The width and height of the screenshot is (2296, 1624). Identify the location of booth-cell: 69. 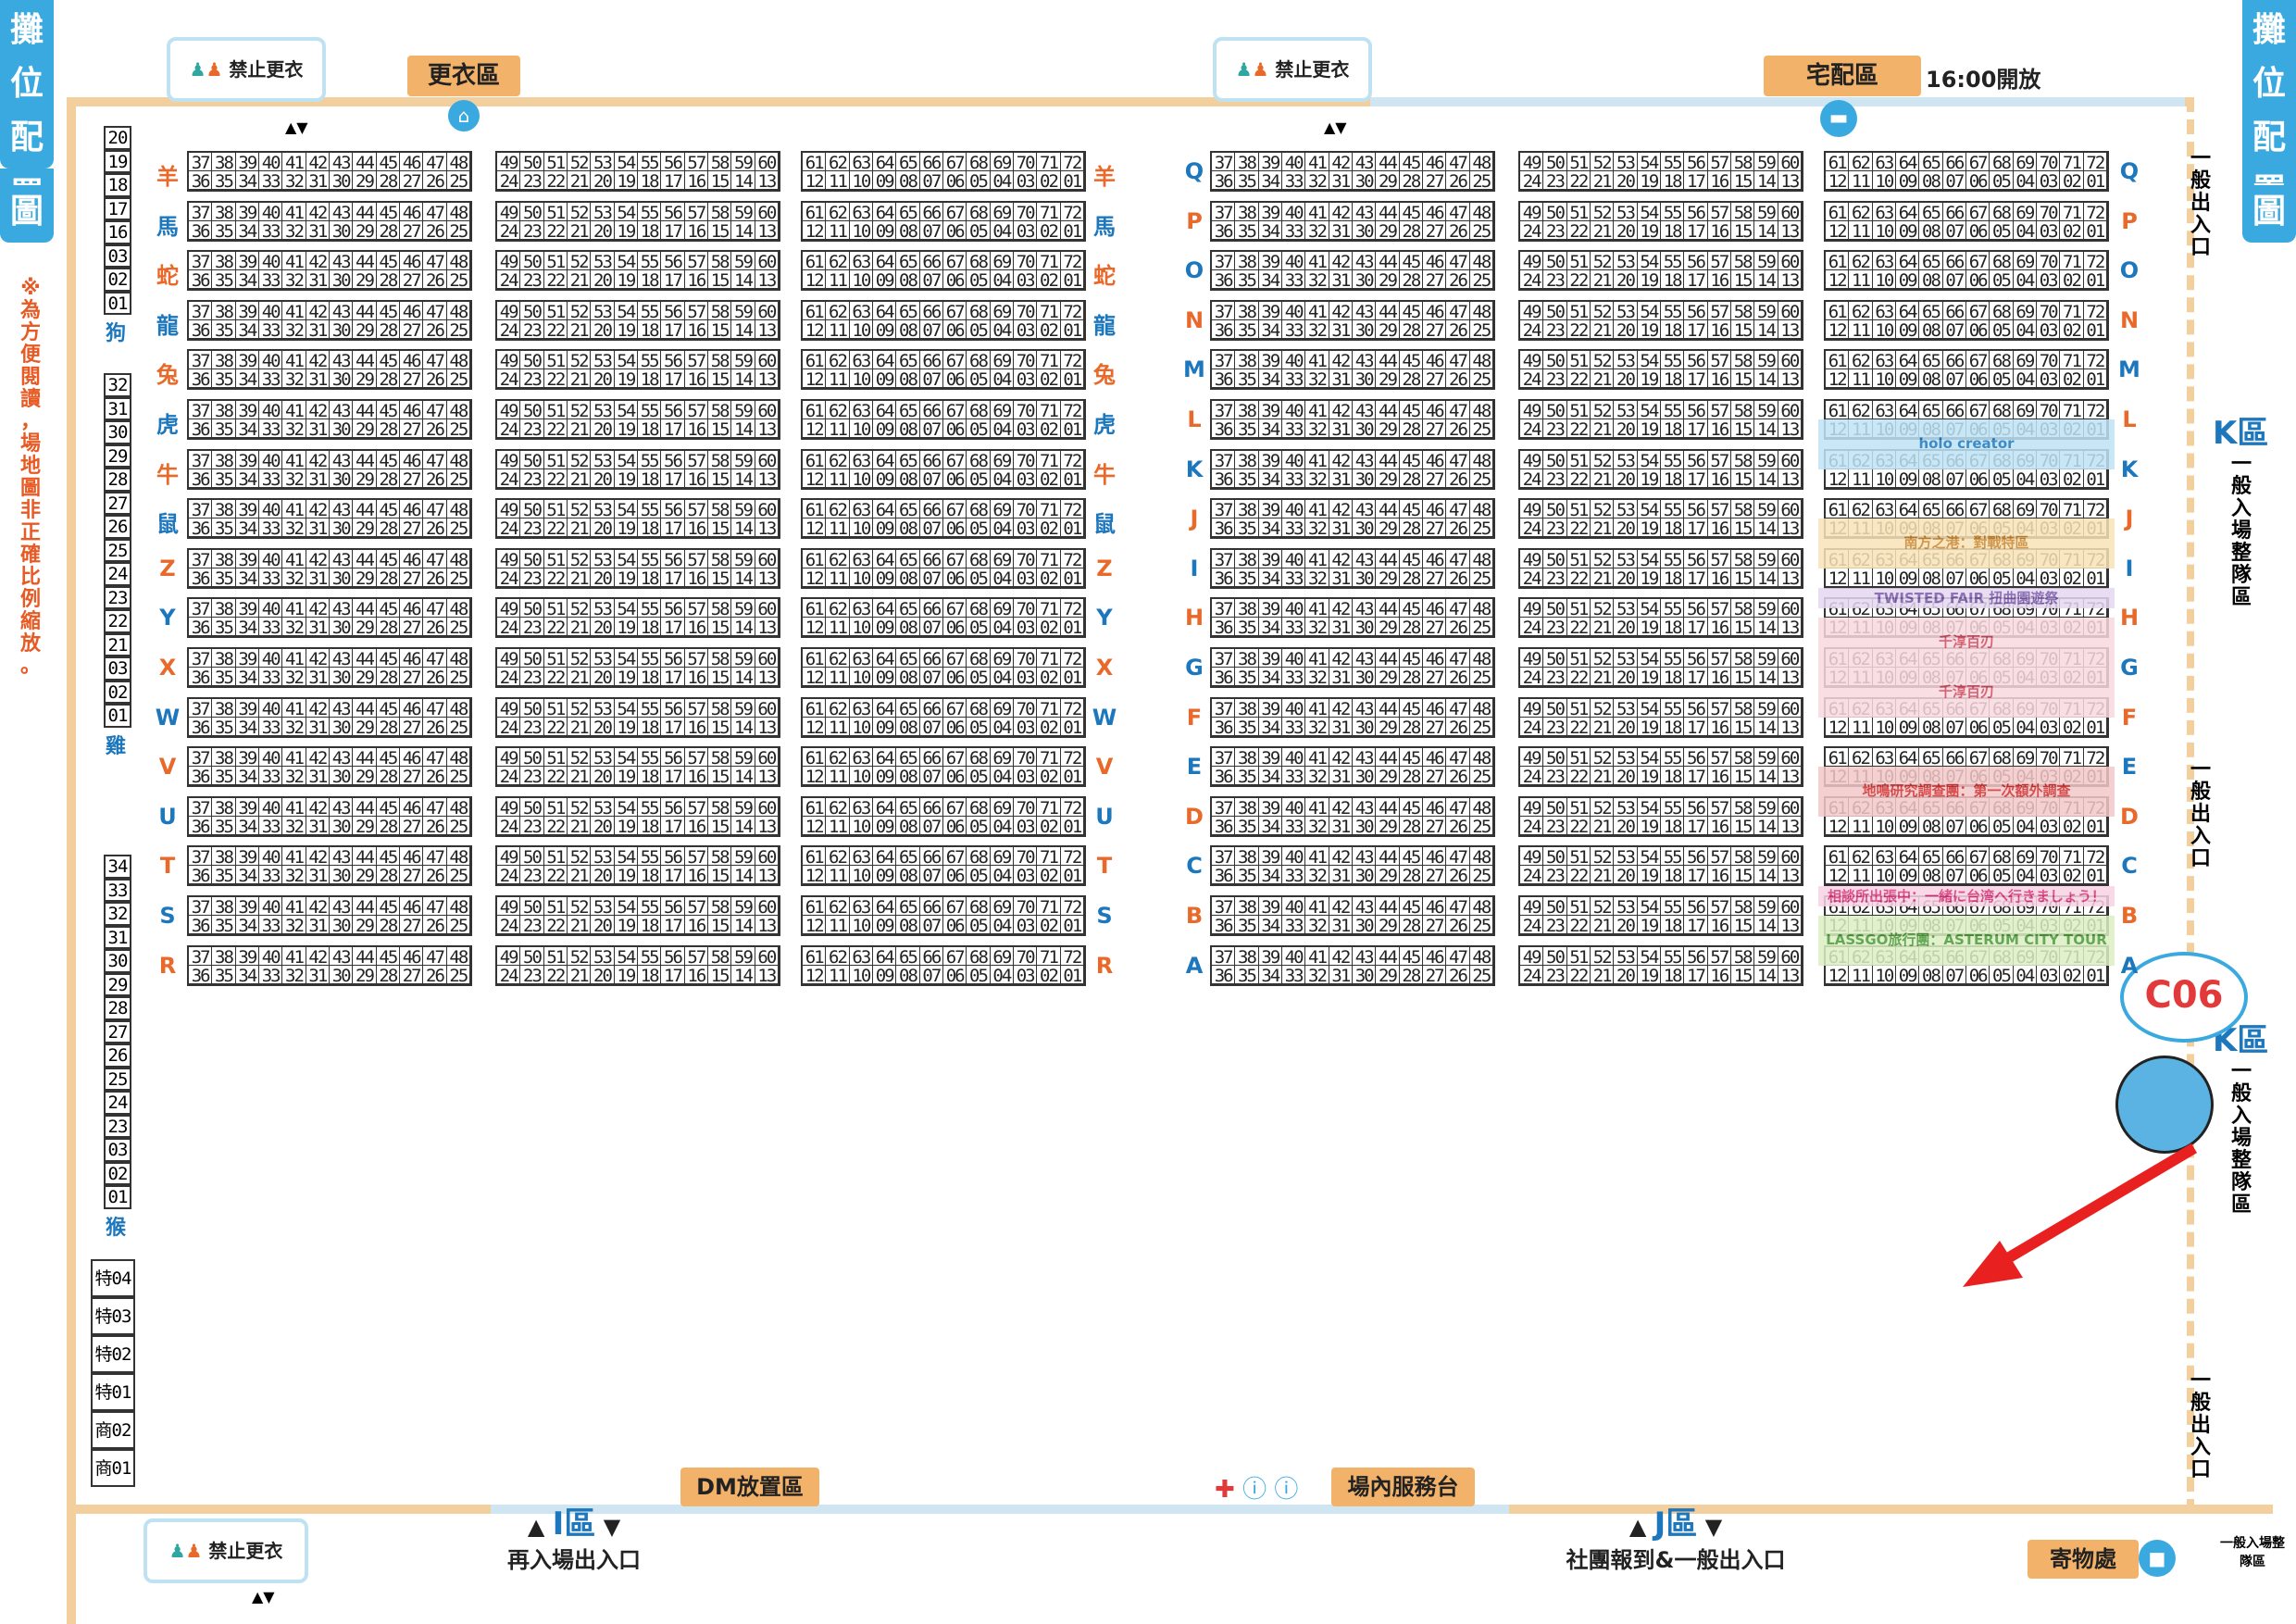
(1002, 410).